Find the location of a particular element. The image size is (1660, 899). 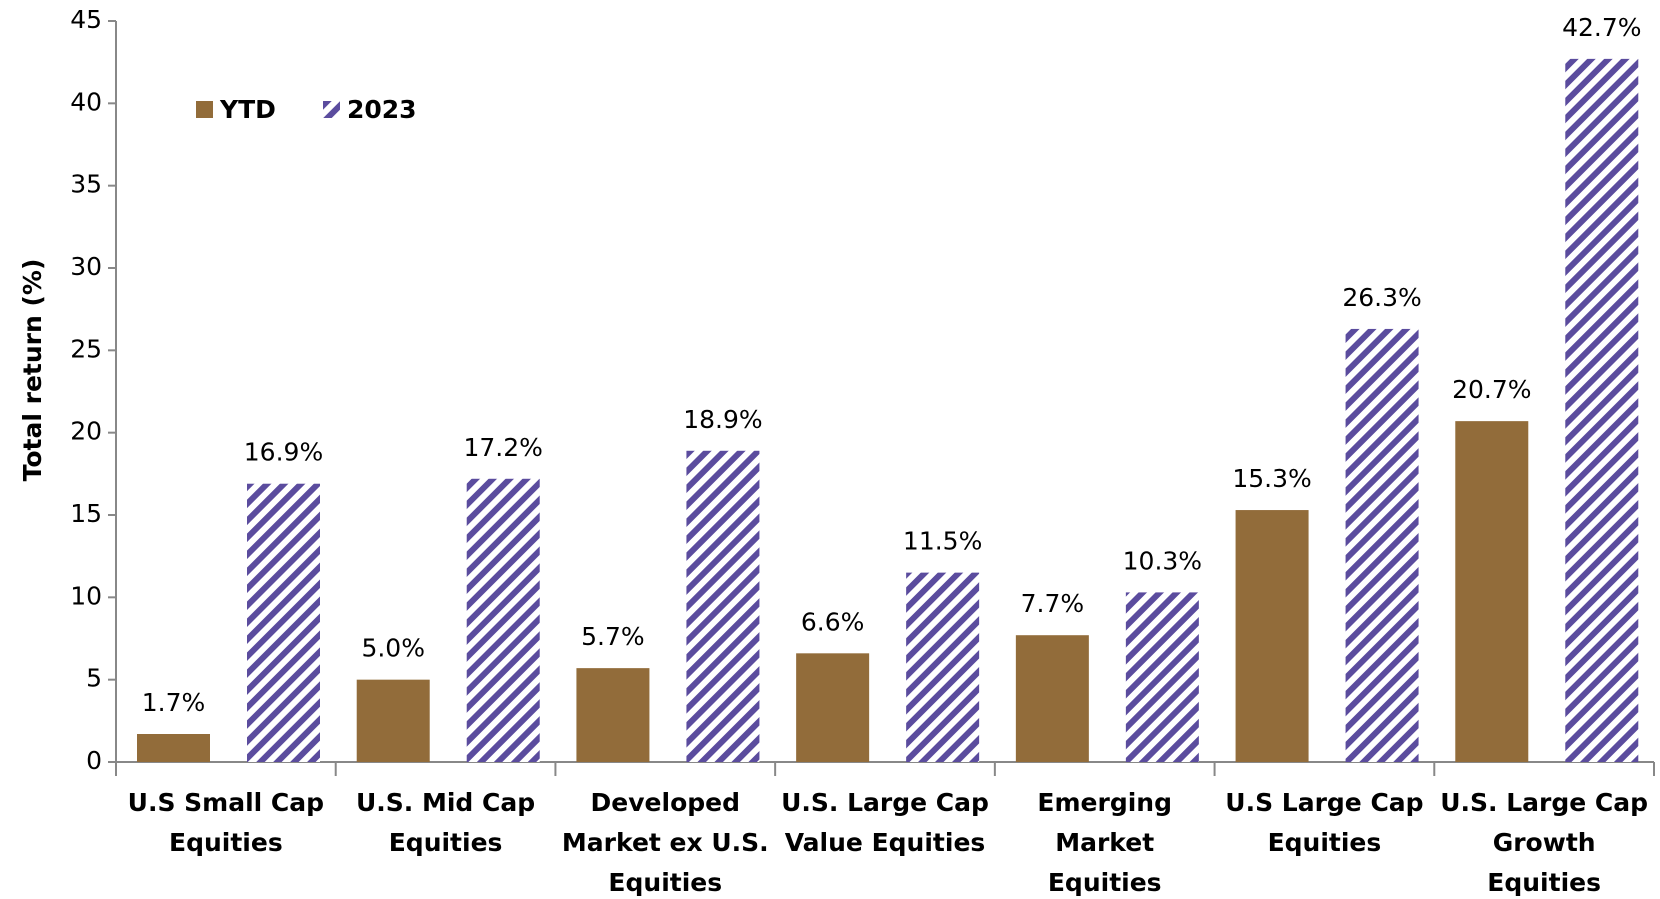

value-label: 15.3% is located at coordinates (1271, 478).